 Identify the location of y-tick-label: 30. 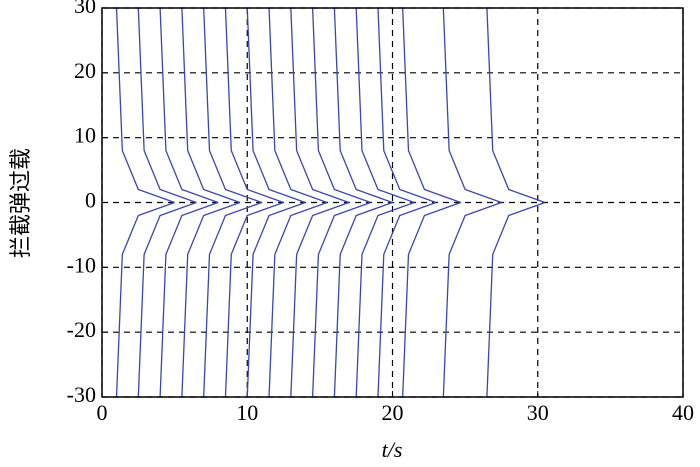
(85, 9).